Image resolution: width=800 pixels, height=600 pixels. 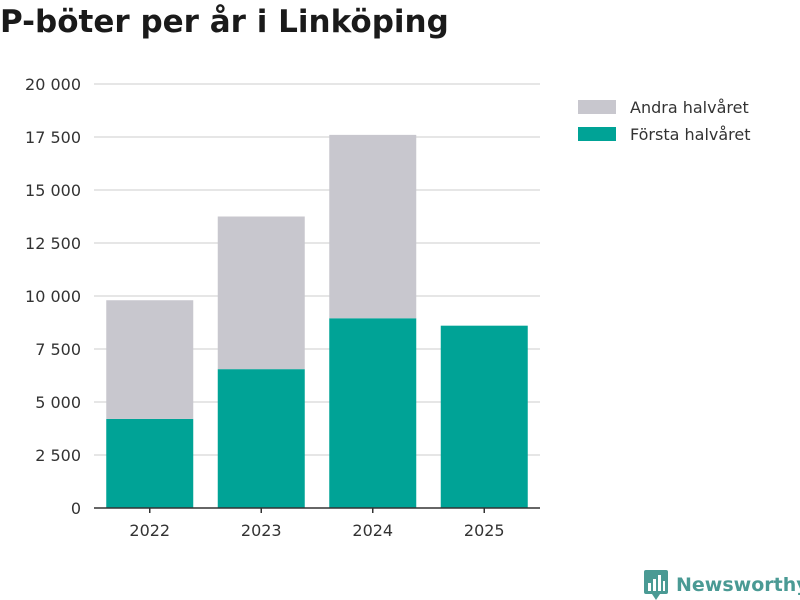 What do you see at coordinates (150, 463) in the screenshot?
I see `bar-forsta-2022` at bounding box center [150, 463].